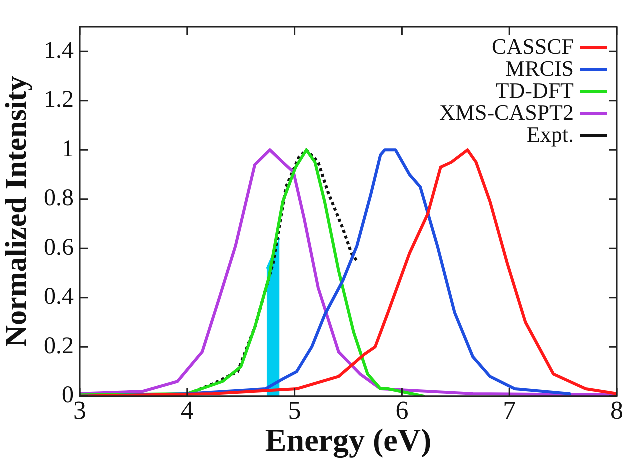 Image resolution: width=629 pixels, height=462 pixels. Describe the element at coordinates (509, 410) in the screenshot. I see `x-tick-label: 7` at that location.